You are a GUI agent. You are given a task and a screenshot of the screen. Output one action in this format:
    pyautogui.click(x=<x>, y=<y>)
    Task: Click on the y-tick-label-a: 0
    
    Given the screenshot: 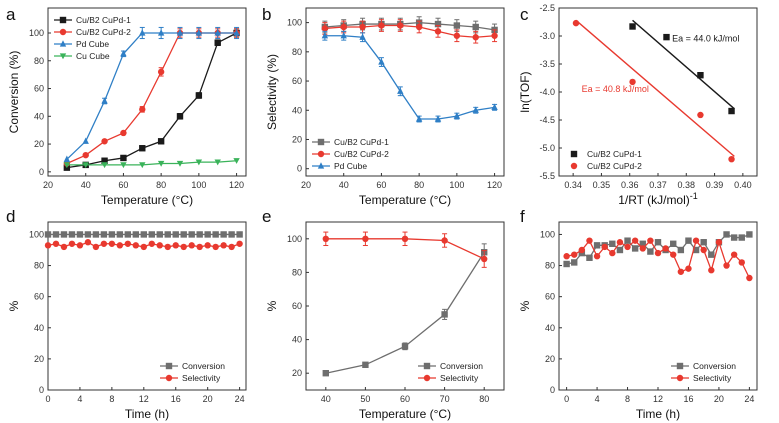 What is the action you would take?
    pyautogui.click(x=41, y=172)
    